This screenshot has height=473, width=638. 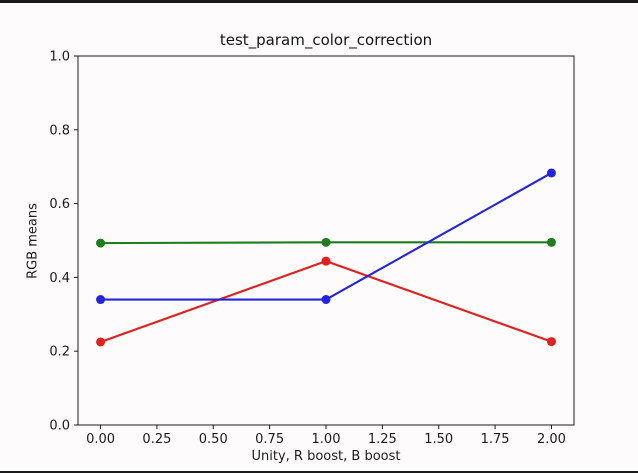 What do you see at coordinates (495, 439) in the screenshot?
I see `x-tick-label: 1.75` at bounding box center [495, 439].